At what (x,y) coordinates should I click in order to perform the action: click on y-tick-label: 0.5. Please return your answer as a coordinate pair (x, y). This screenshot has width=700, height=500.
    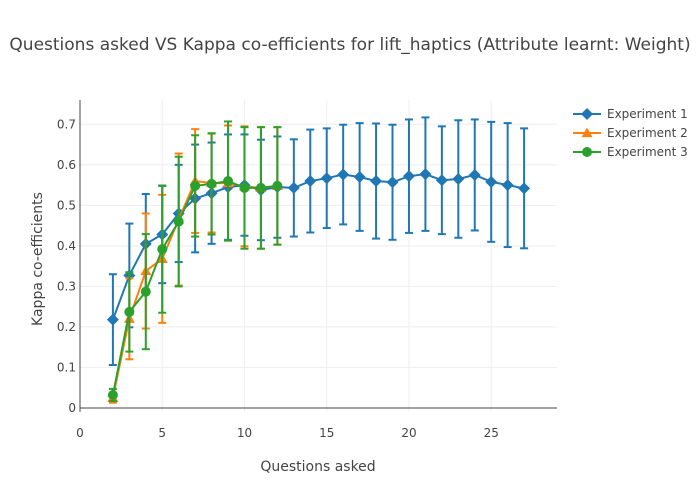
    Looking at the image, I should click on (66, 205).